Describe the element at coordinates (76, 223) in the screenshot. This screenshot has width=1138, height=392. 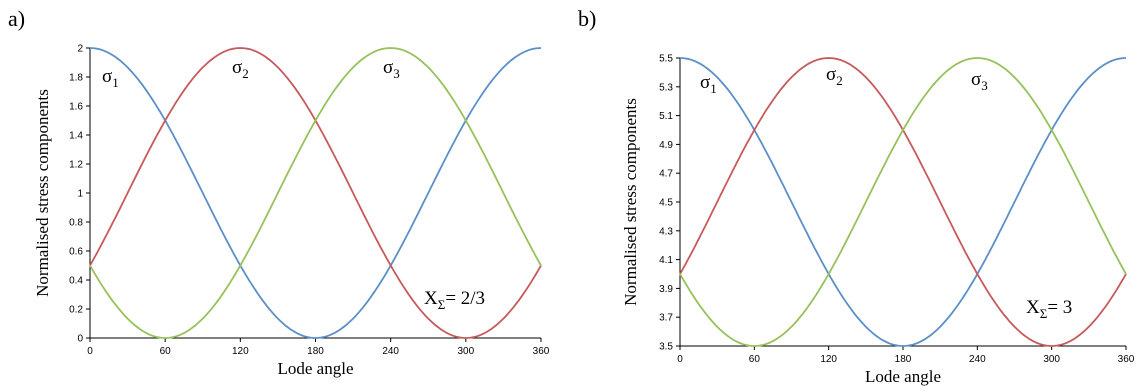
I see `y-tick-label: 0.8` at that location.